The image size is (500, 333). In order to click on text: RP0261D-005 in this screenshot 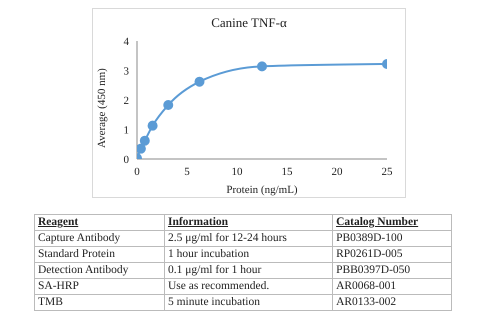, I will do `click(392, 254)`.